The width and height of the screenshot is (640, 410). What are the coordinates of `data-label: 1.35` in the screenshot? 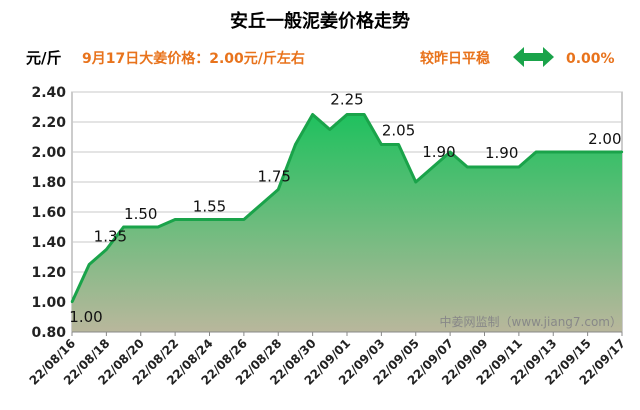 It's located at (110, 237).